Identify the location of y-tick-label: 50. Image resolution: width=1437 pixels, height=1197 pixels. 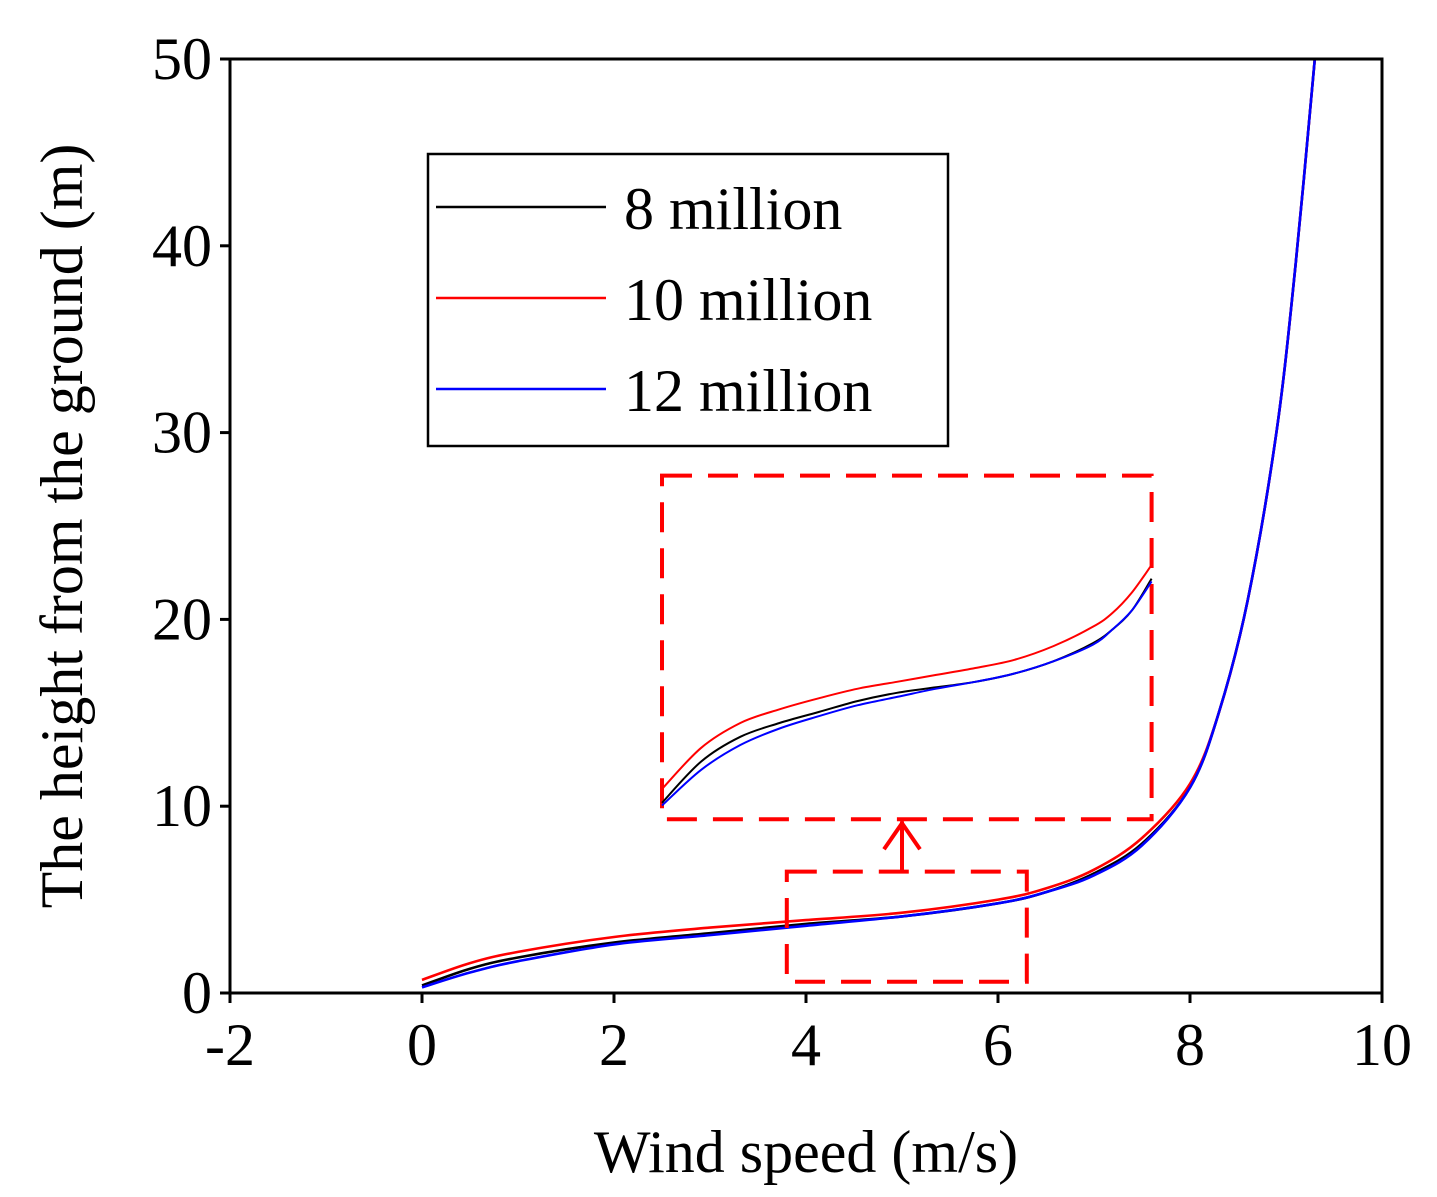
(182, 59).